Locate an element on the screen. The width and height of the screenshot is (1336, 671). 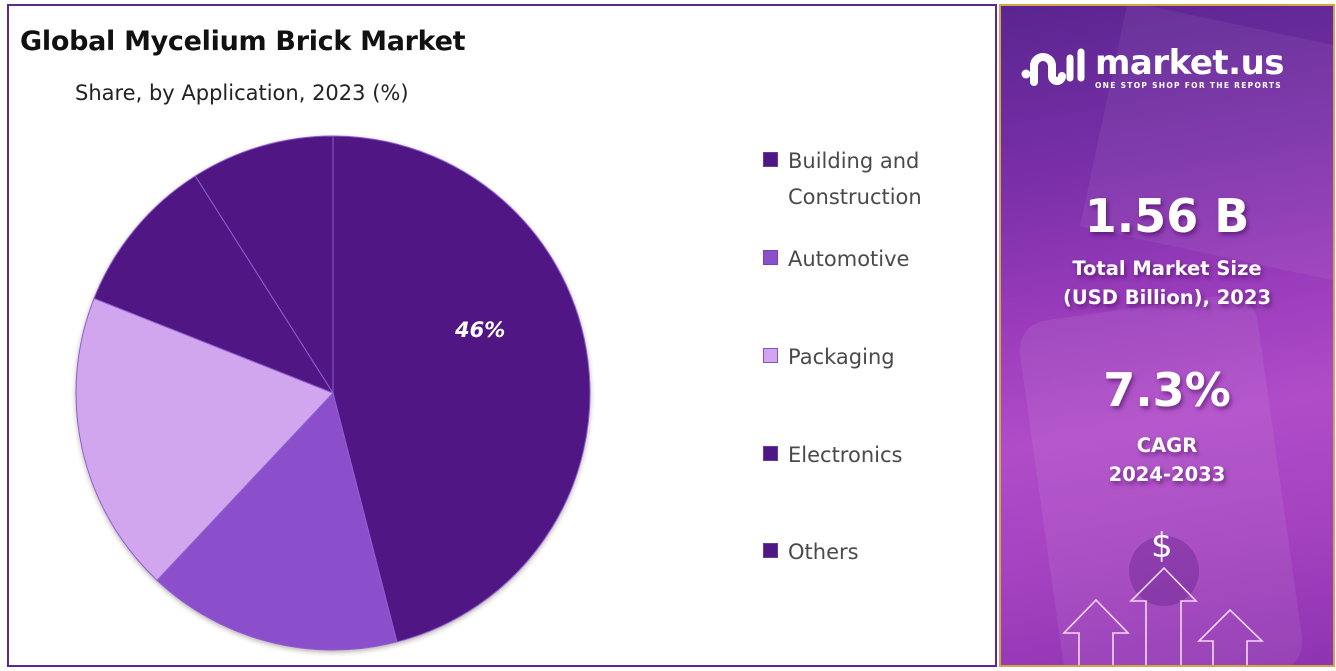
dollar-icon: $ is located at coordinates (1162, 546).